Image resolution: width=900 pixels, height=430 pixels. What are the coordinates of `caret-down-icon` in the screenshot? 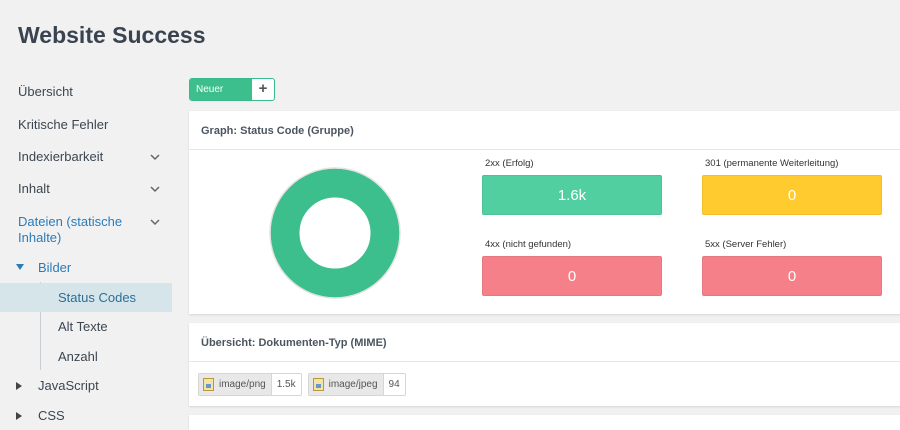 It's located at (20, 267).